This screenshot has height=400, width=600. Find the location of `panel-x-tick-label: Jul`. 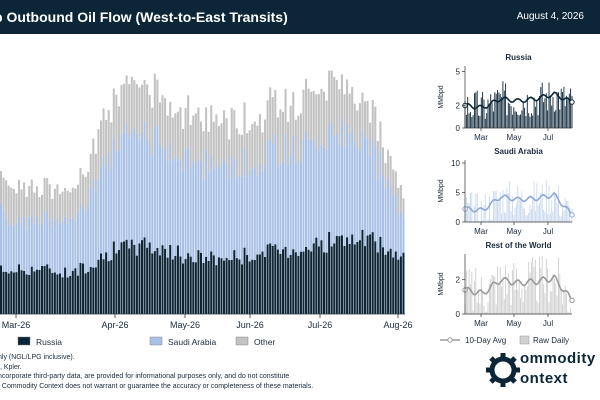

panel-x-tick-label: Jul is located at coordinates (548, 231).